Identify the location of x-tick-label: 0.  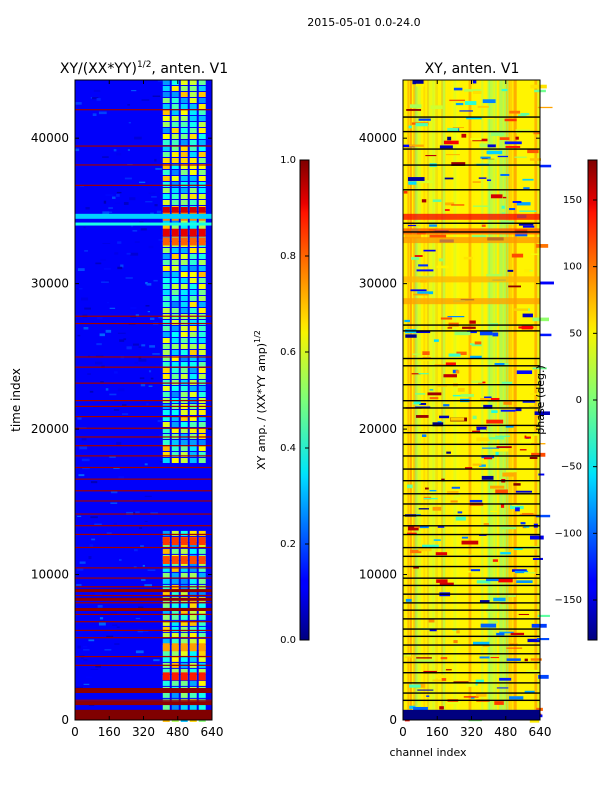
(75, 732).